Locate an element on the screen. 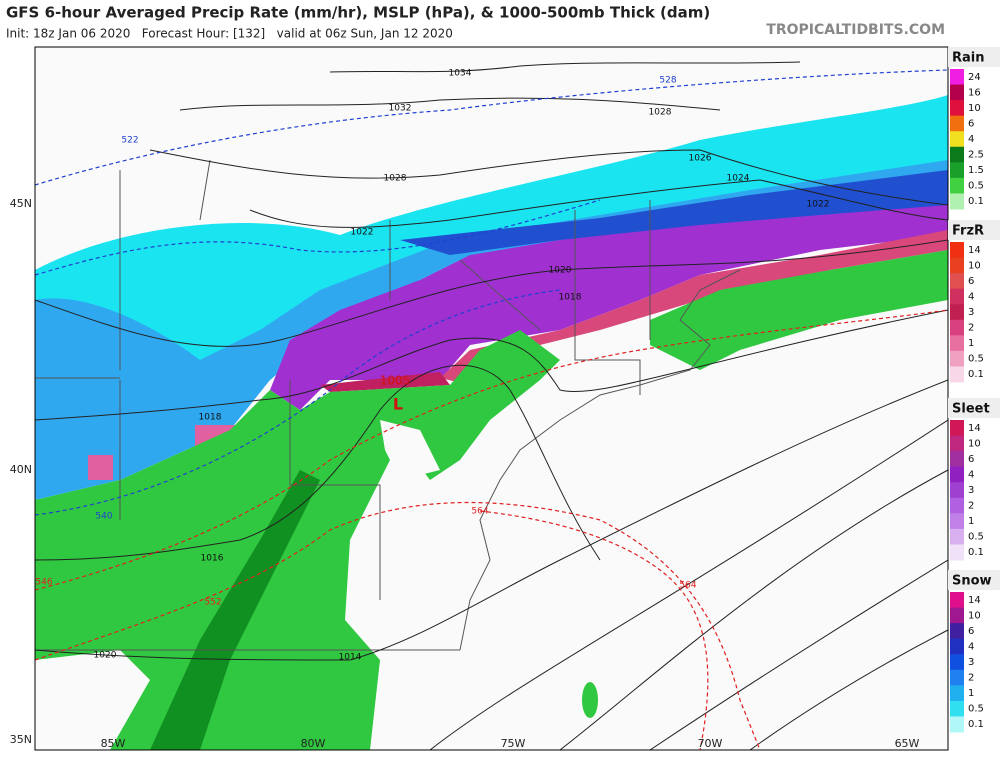  lon-label: 75W is located at coordinates (513, 743).